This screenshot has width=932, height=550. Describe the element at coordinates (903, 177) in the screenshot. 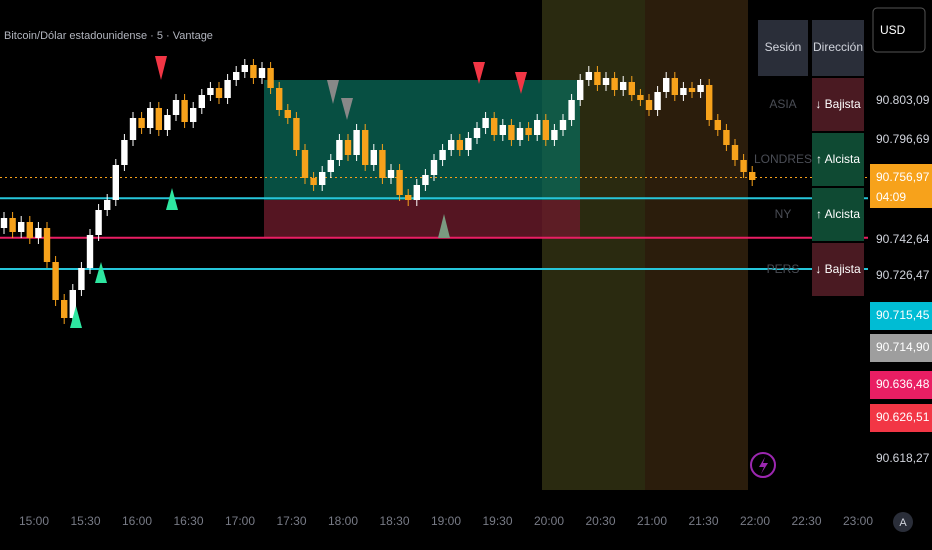

I see `price-label: 90.756,97` at that location.